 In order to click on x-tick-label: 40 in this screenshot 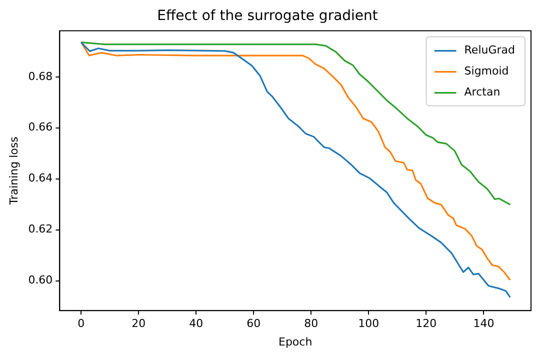, I will do `click(196, 323)`.